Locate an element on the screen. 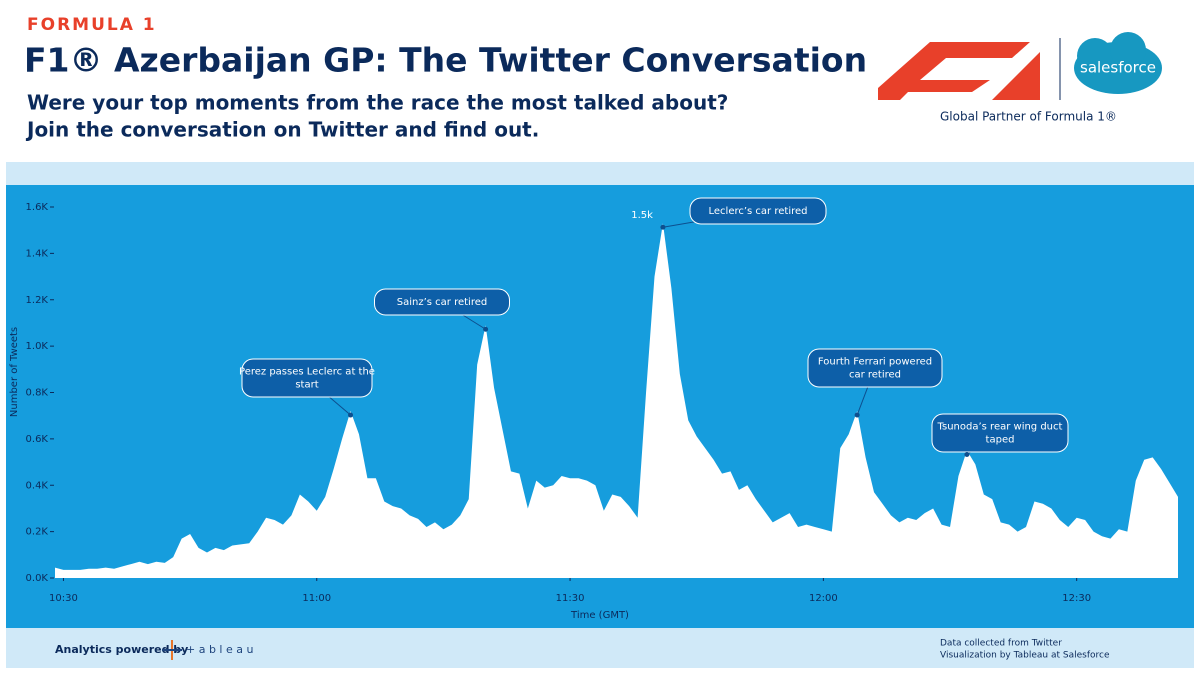 Image resolution: width=1200 pixels, height=679 pixels. annotation: Fourth Ferrari powered car retired is located at coordinates (875, 383).